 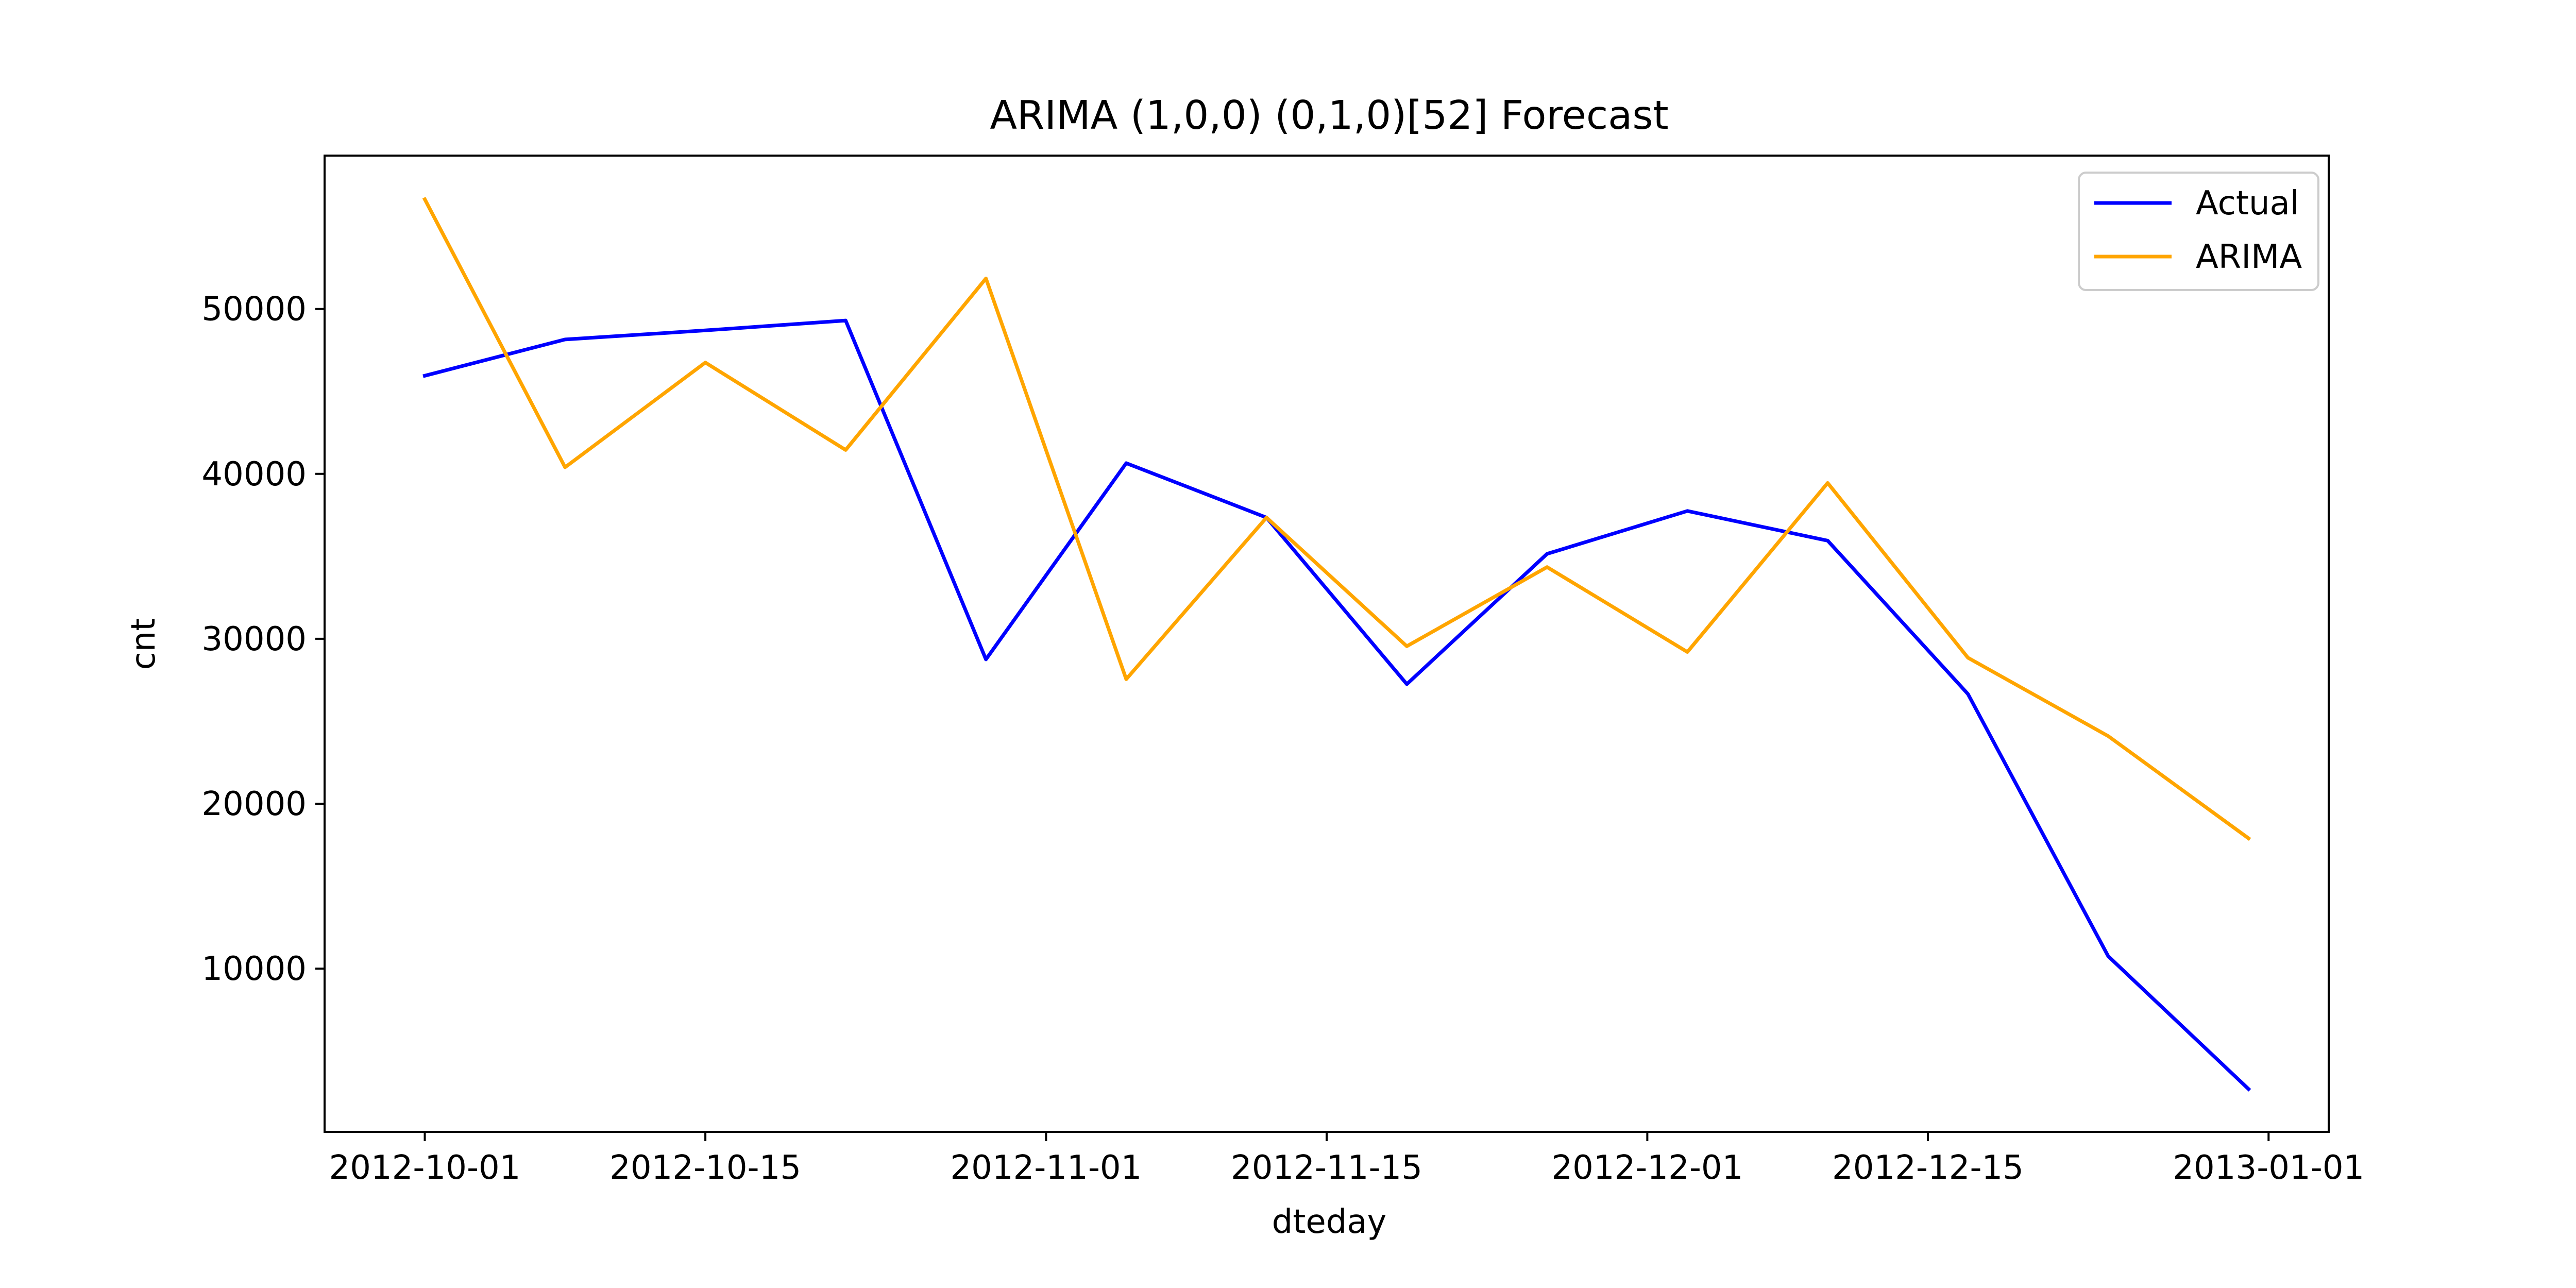 I want to click on x-tick-label: 2013-01-01, so click(x=2268, y=1168).